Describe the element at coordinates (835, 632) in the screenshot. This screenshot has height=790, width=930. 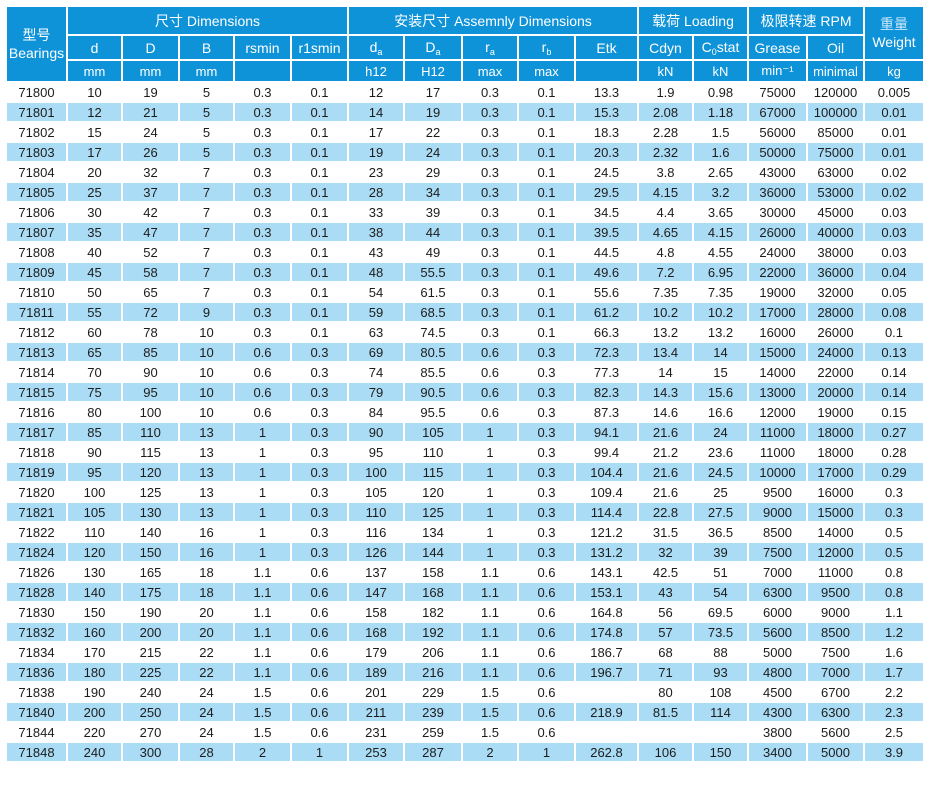
I see `cell: 8500` at that location.